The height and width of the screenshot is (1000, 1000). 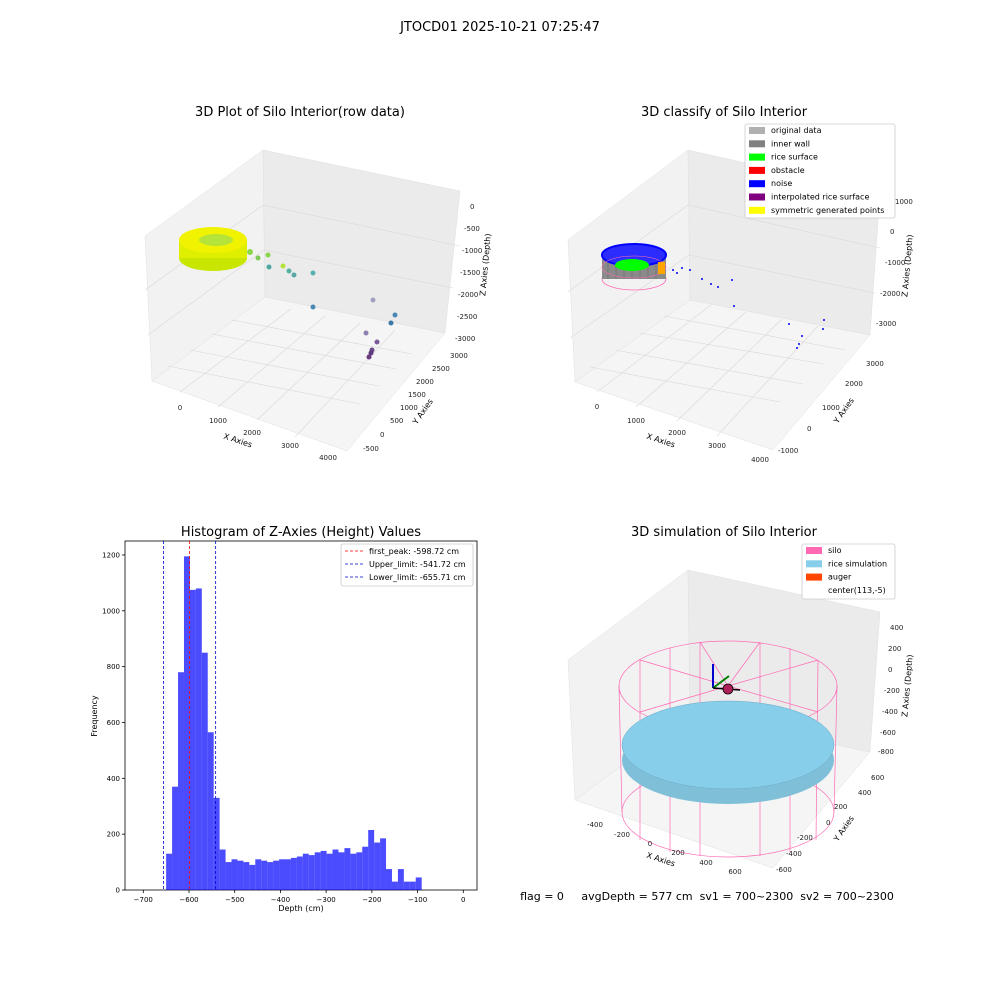 What do you see at coordinates (722, 375) in the screenshot?
I see `classify-floor-pane` at bounding box center [722, 375].